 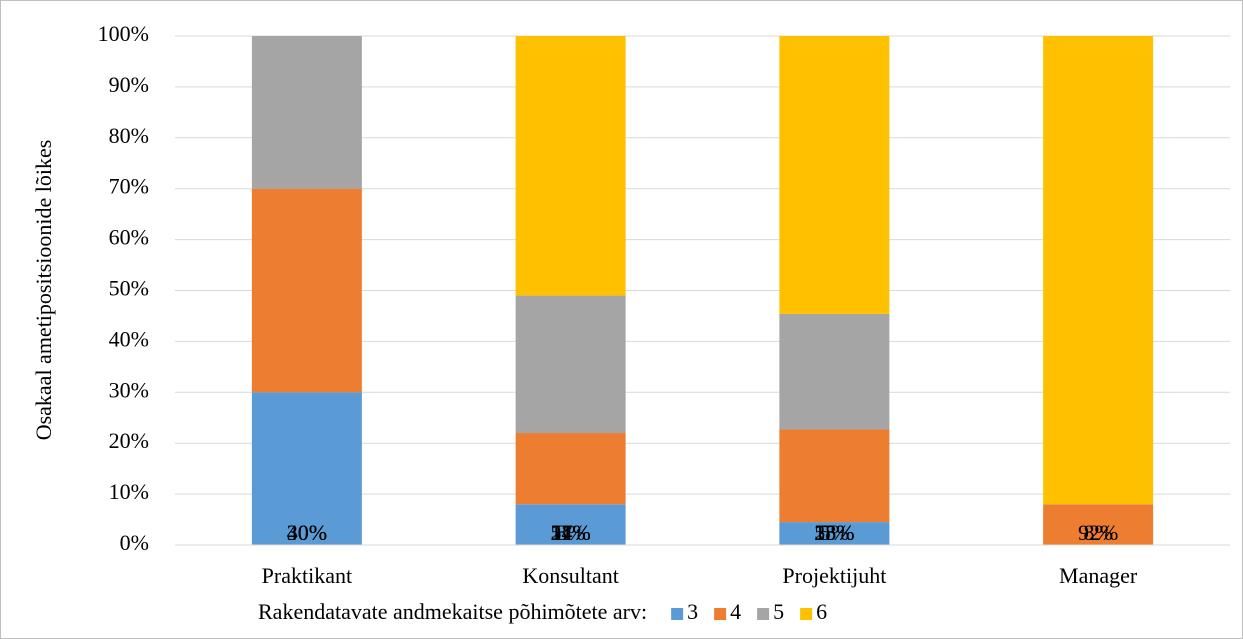 What do you see at coordinates (570, 575) in the screenshot?
I see `x-tick-label: Konsultant` at bounding box center [570, 575].